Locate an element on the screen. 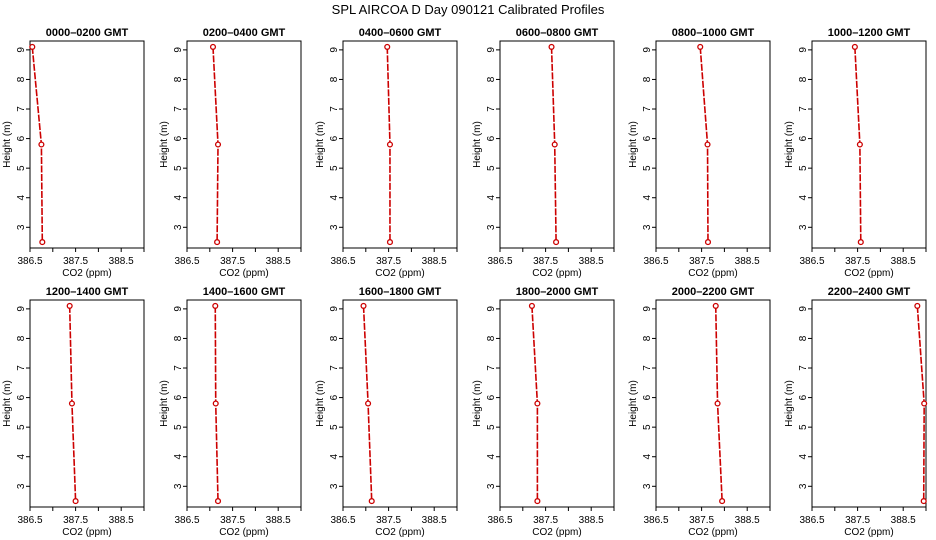  panel-title: 1800–2000 GMT is located at coordinates (557, 292).